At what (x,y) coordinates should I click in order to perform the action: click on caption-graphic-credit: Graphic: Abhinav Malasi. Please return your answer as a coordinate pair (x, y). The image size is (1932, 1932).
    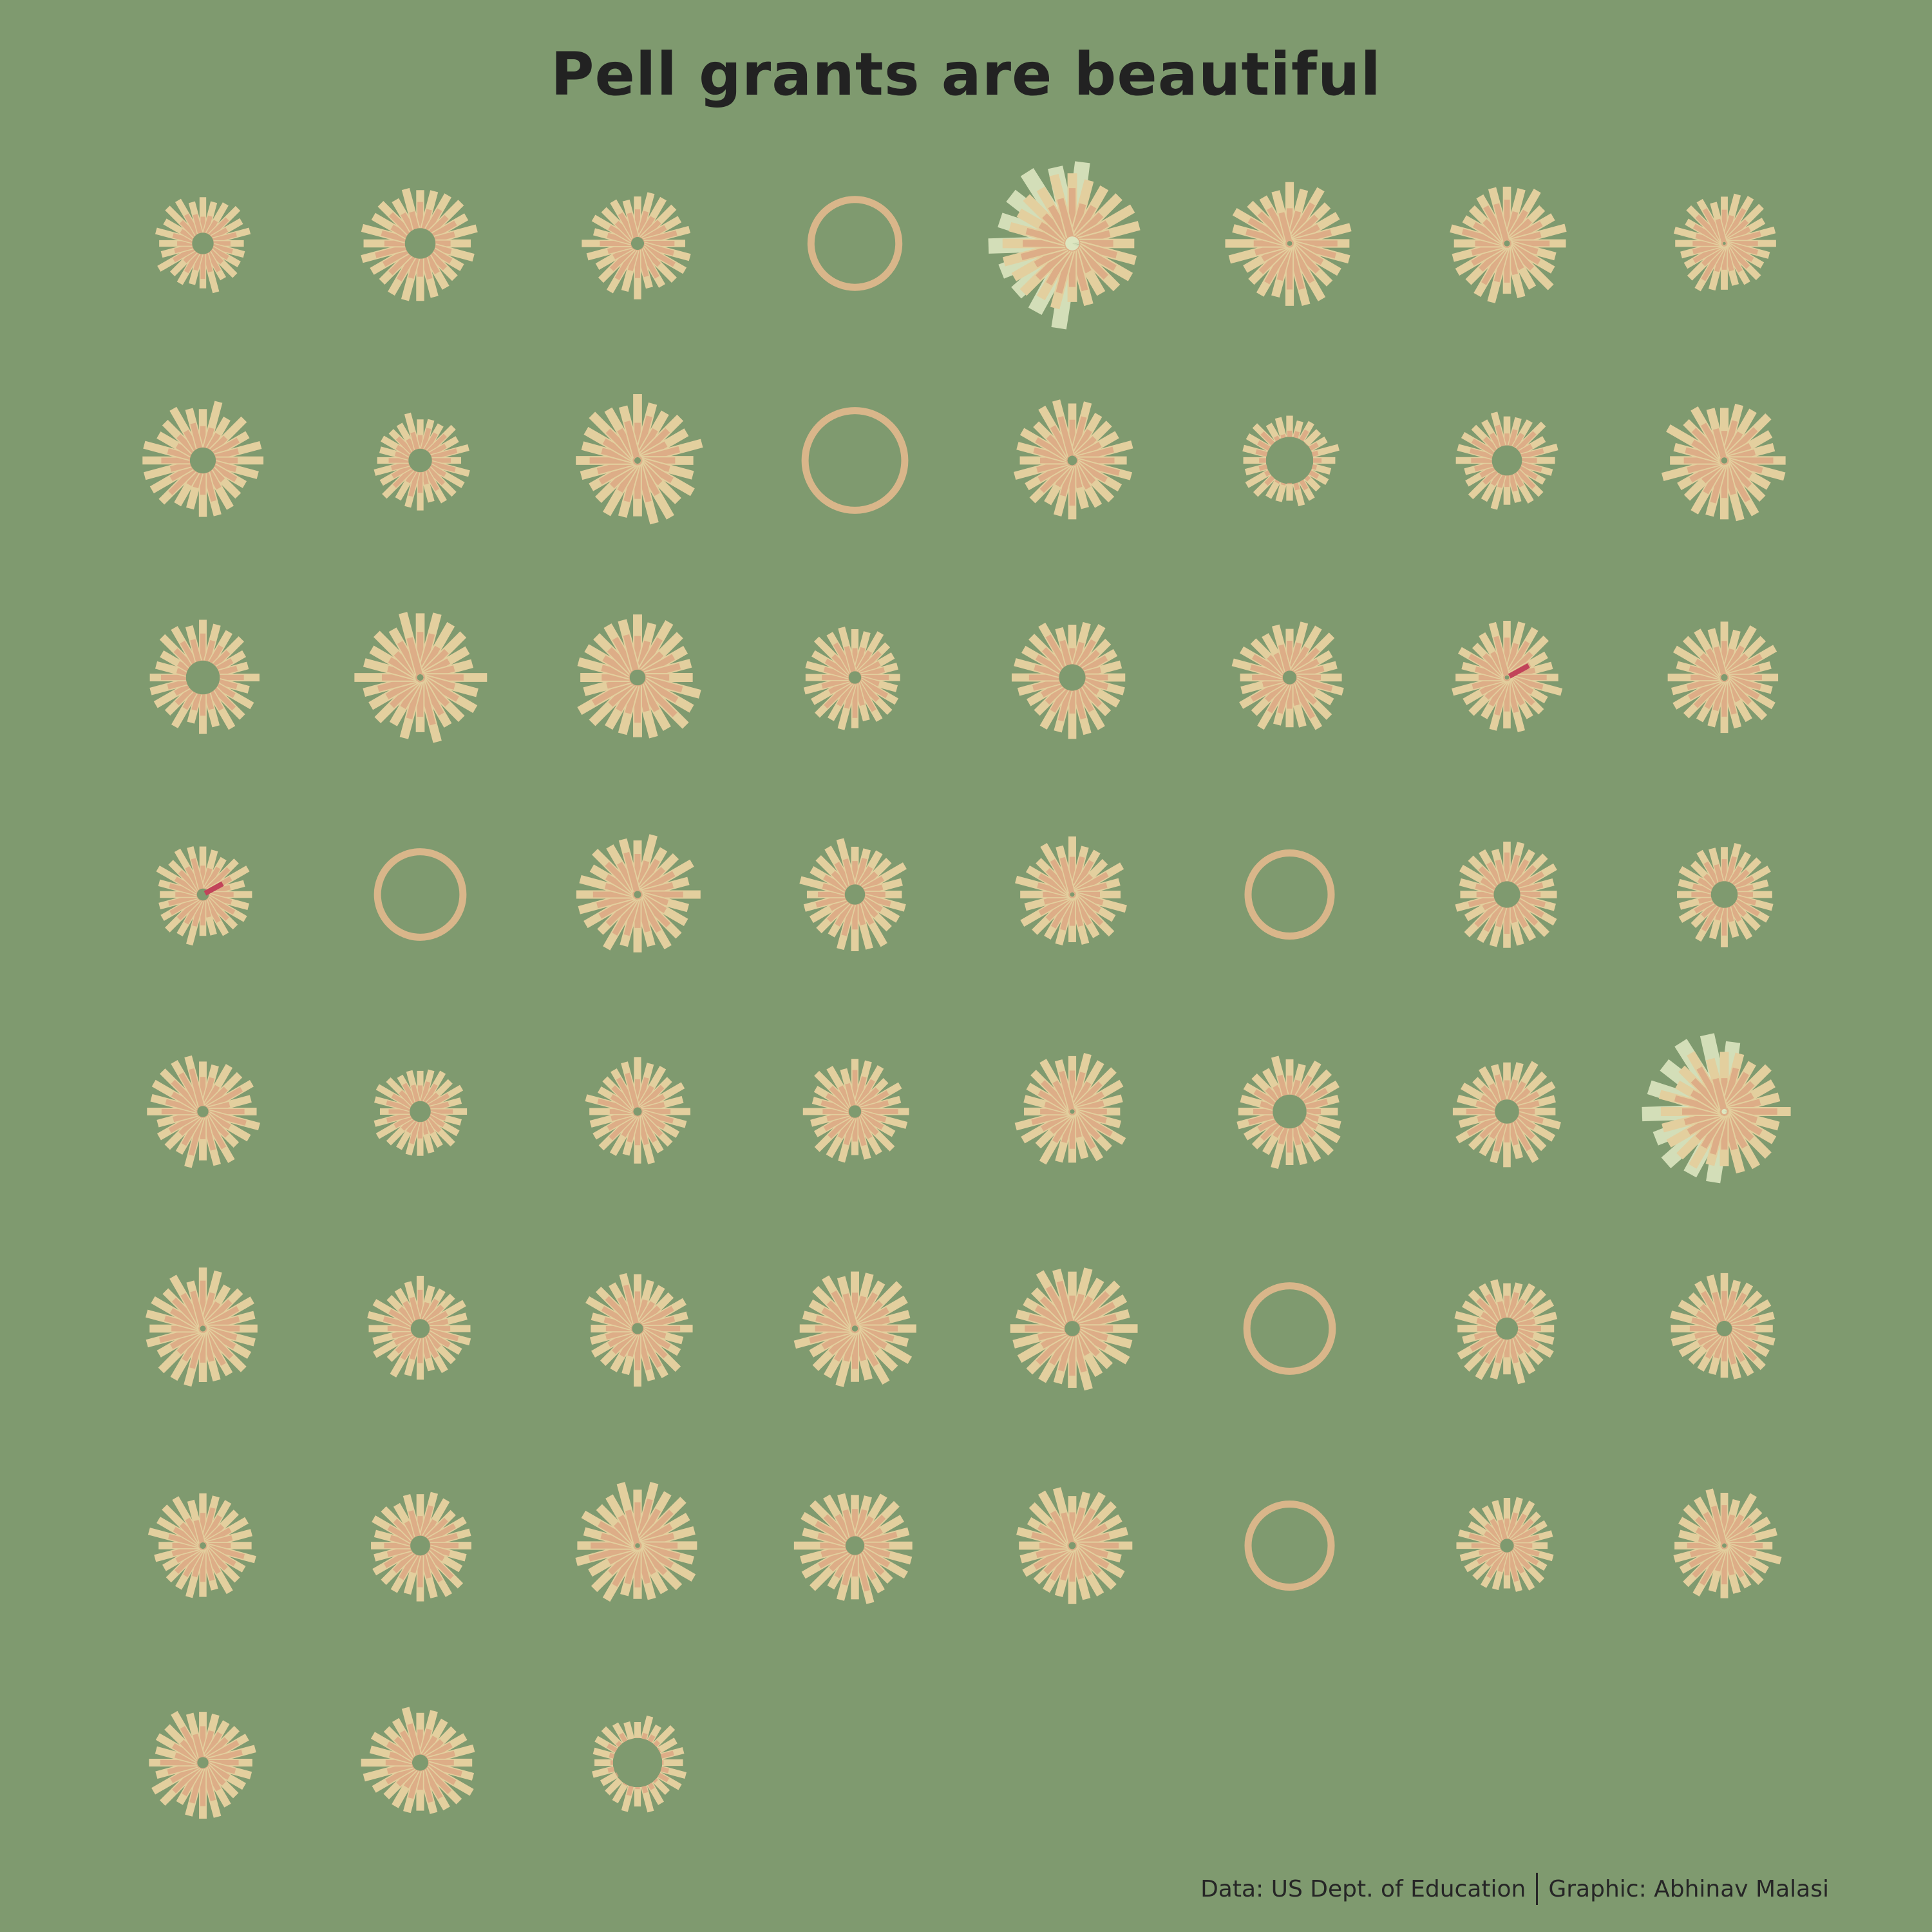
    Looking at the image, I should click on (1688, 1888).